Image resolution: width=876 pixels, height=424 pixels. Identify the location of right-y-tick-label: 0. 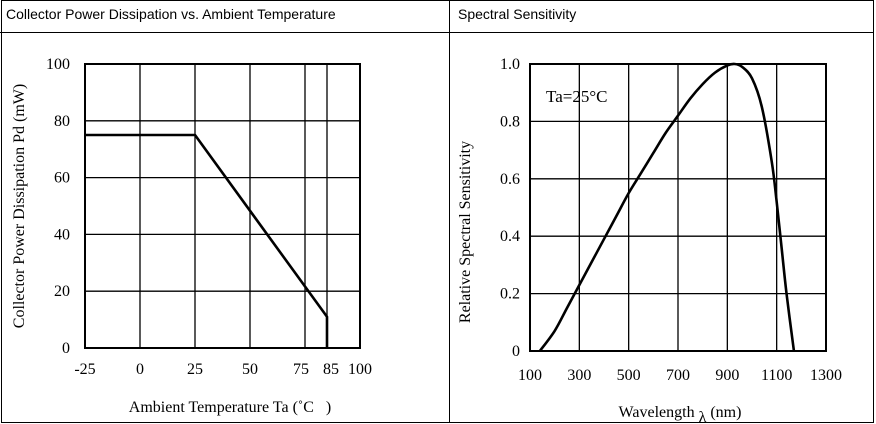
(516, 351).